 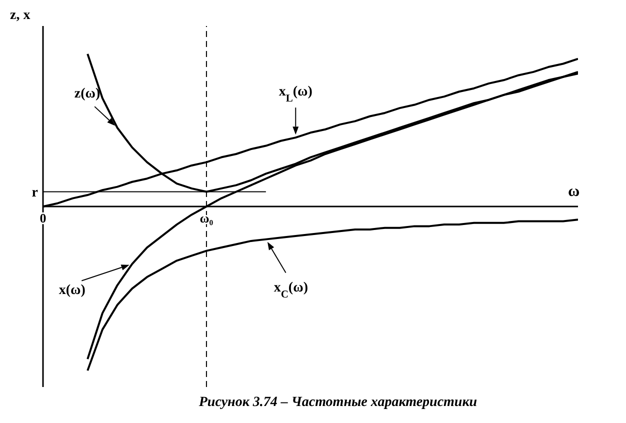 What do you see at coordinates (574, 191) in the screenshot?
I see `x-axis-title: ω` at bounding box center [574, 191].